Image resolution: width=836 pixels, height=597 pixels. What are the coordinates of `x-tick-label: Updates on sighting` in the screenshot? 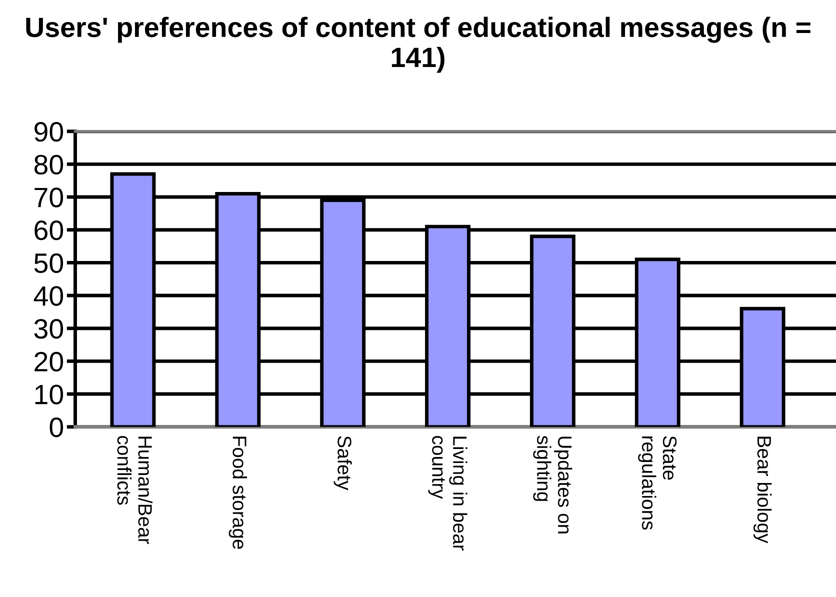 It's located at (552, 485).